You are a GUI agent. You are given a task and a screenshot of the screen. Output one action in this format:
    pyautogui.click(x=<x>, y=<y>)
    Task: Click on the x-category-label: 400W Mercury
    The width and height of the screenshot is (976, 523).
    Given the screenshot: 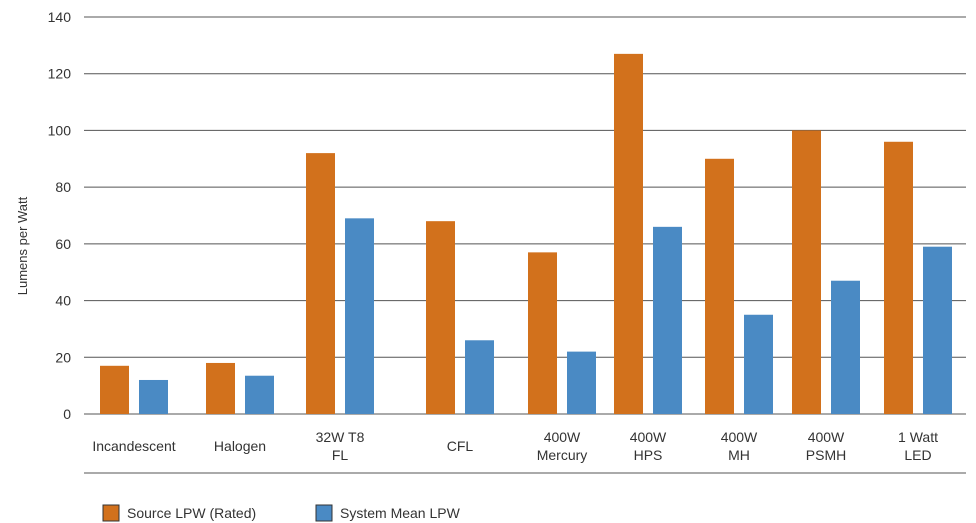 What is the action you would take?
    pyautogui.click(x=562, y=446)
    